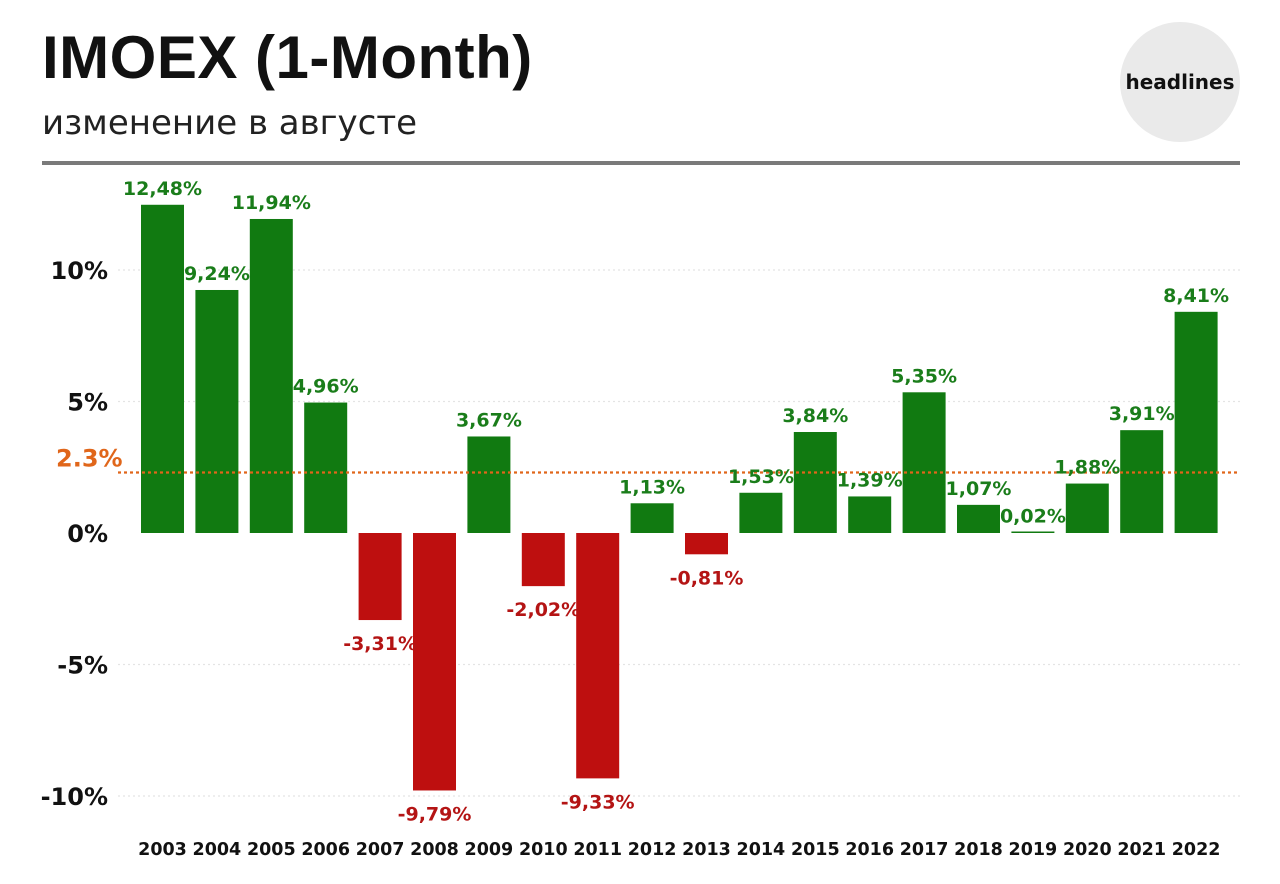 This screenshot has width=1280, height=884. What do you see at coordinates (434, 850) in the screenshot?
I see `x-tick-label: 2008` at bounding box center [434, 850].